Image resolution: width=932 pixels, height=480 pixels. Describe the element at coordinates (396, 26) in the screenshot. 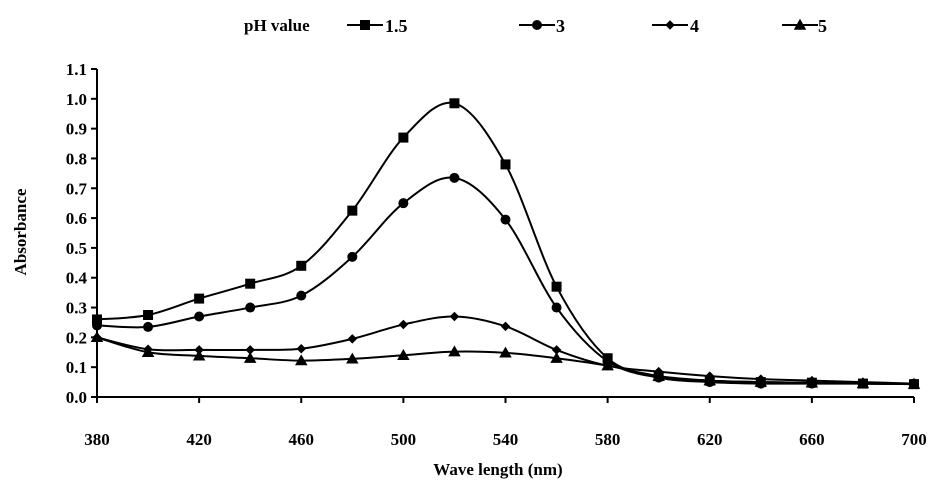

I see `legend-label-ph-1-5: 1.5` at that location.